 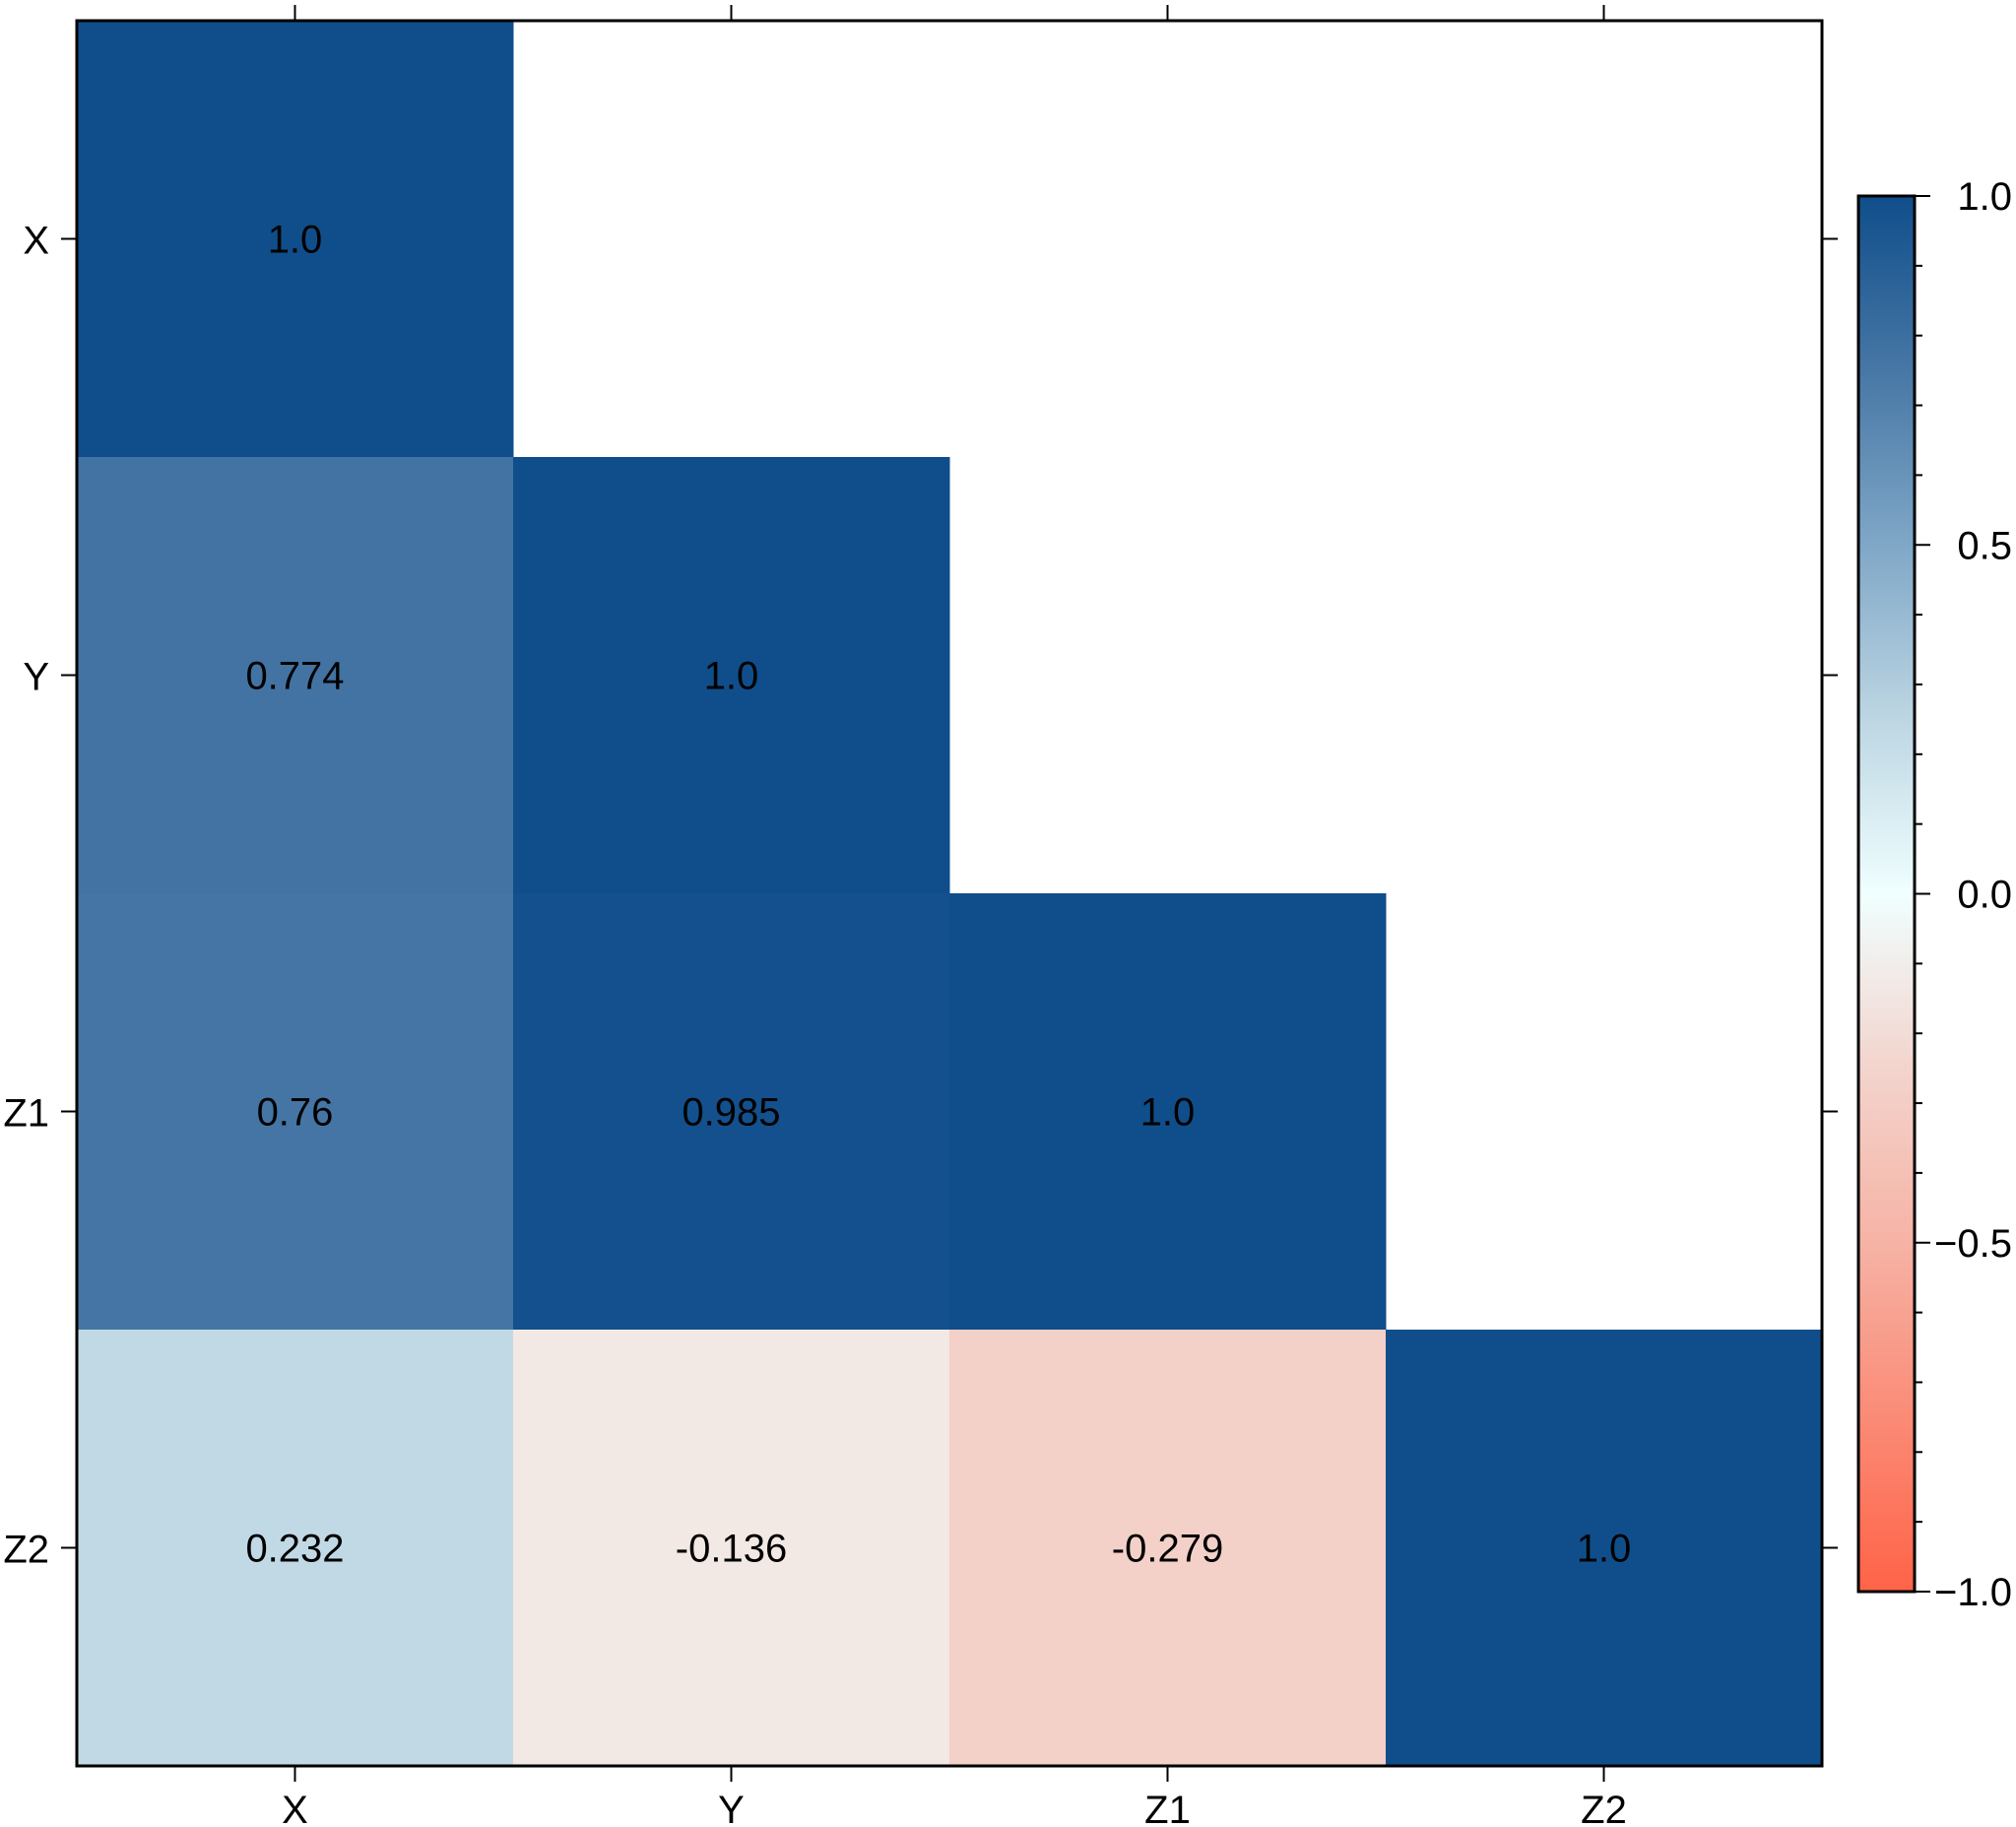 I want to click on heatmap-cell-z2-z2, so click(x=1604, y=1548).